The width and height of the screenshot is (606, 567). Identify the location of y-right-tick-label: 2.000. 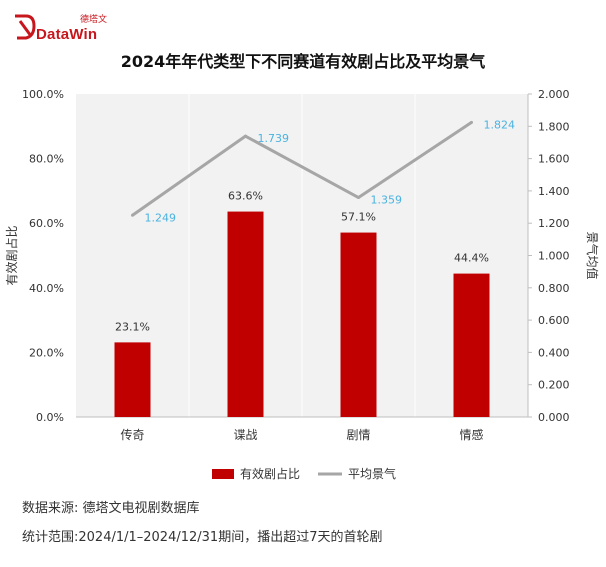
(554, 94).